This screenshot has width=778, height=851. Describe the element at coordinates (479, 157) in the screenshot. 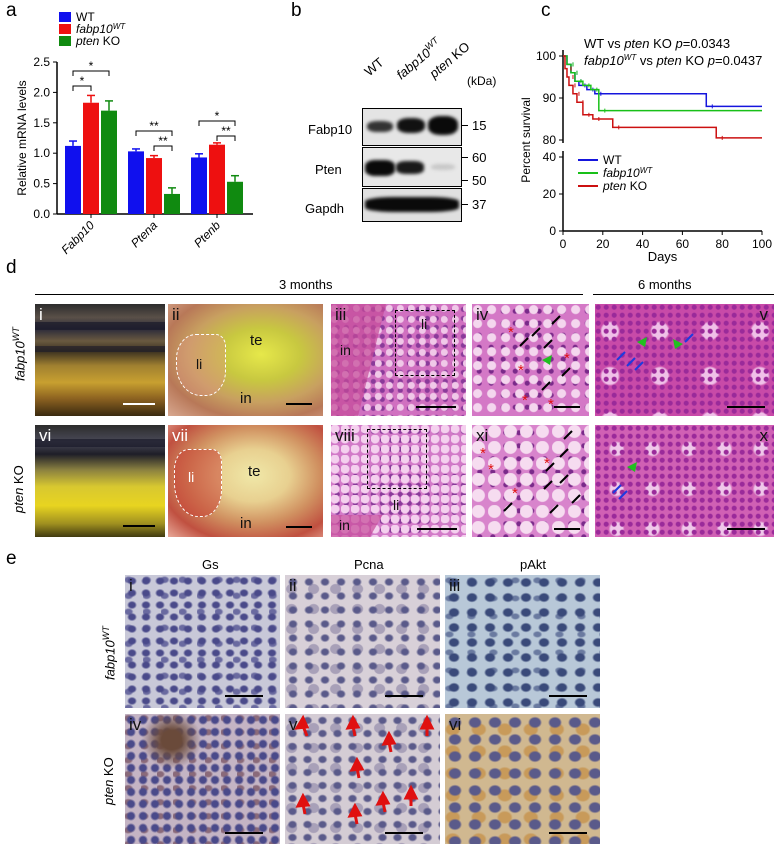

I see `marker-60: 60` at that location.